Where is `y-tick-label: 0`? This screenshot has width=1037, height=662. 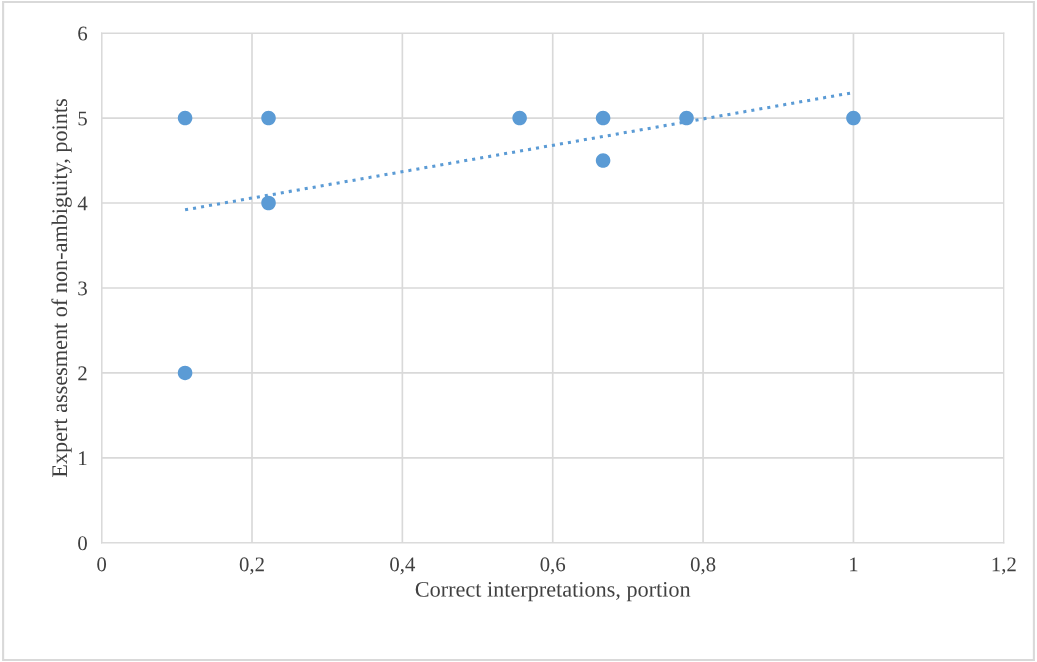 y-tick-label: 0 is located at coordinates (82, 543).